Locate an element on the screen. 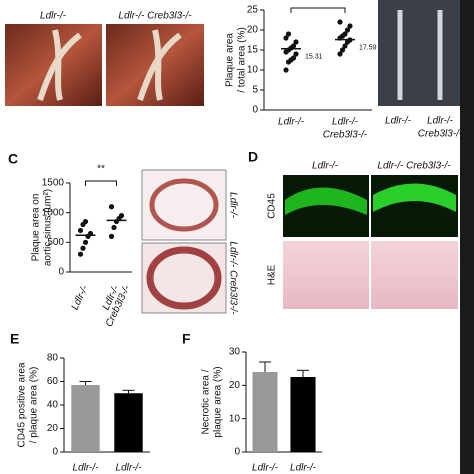 The image size is (474, 474). scan-edge is located at coordinates (467, 237).